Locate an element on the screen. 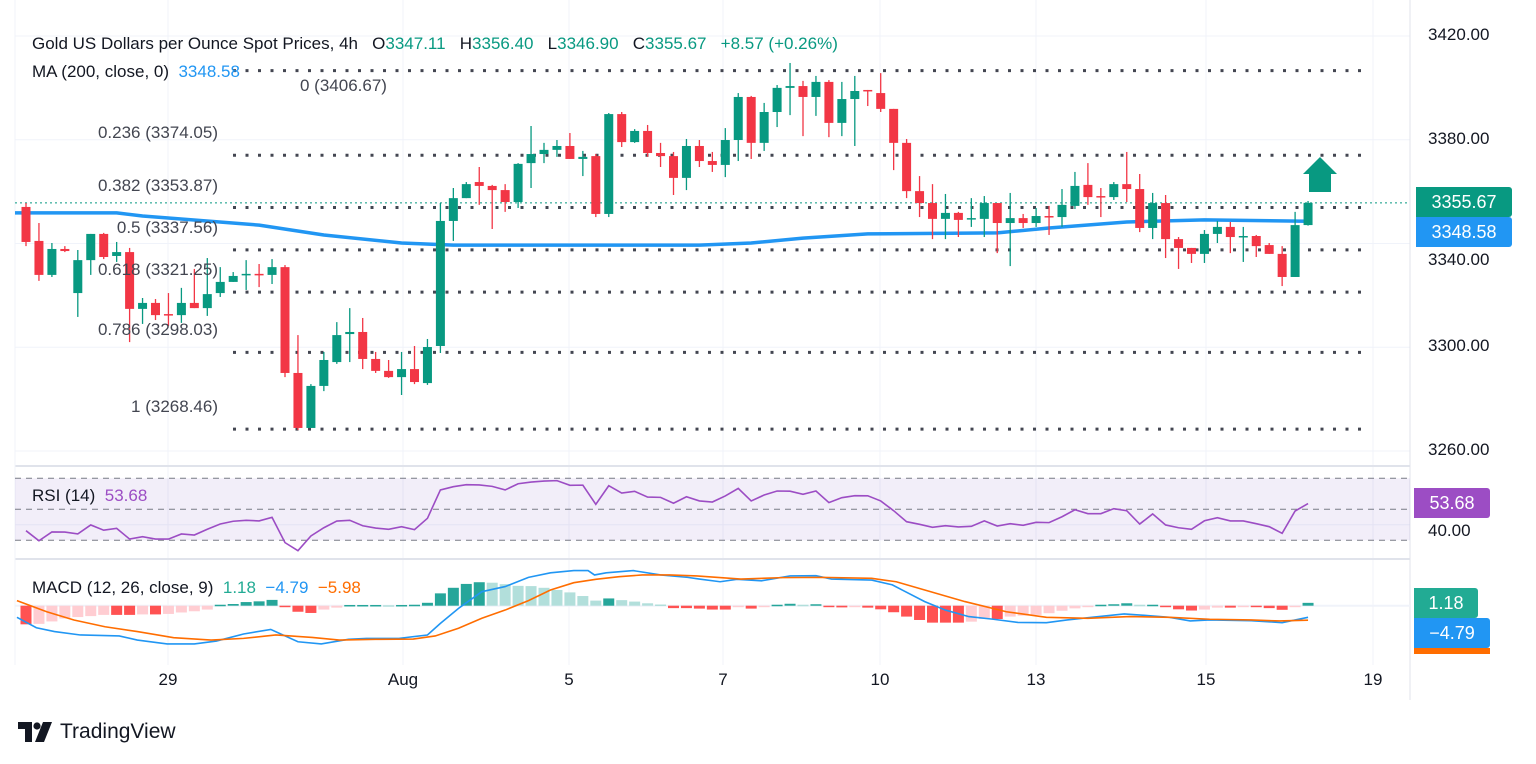 This screenshot has width=1536, height=764. price-axis-label: 3300.00 is located at coordinates (1459, 346).